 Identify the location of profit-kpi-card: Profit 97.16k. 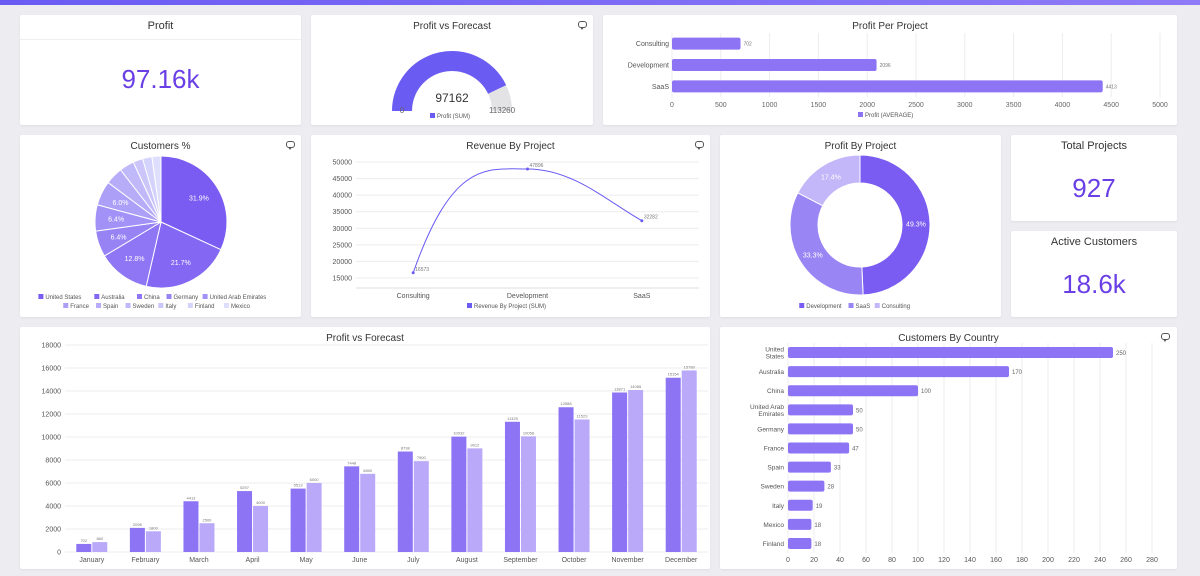
(160, 70).